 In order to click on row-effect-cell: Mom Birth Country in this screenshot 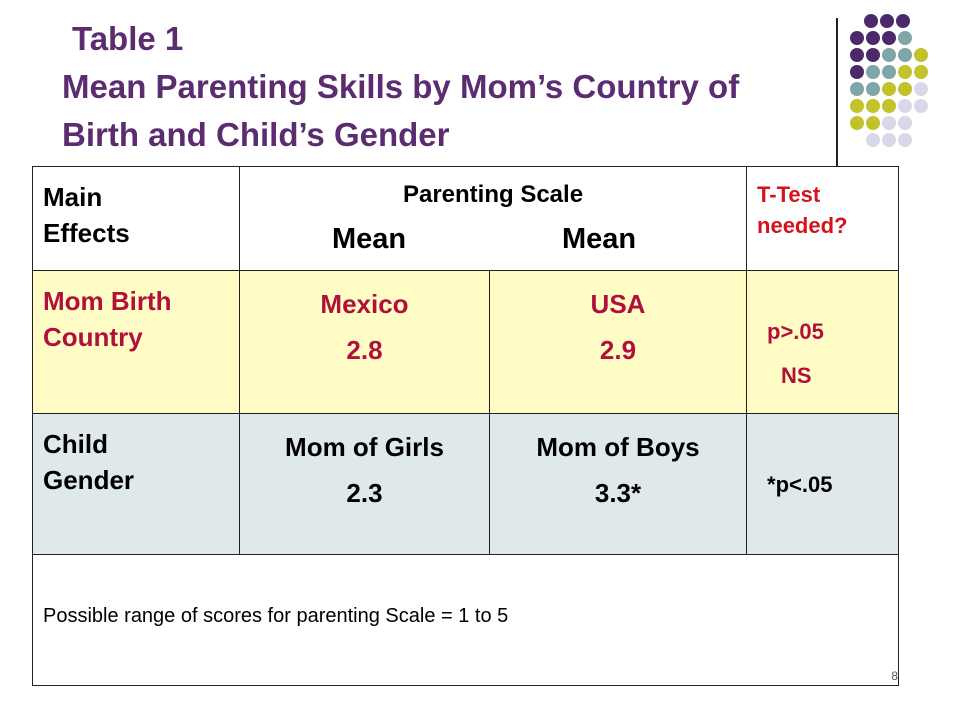, I will do `click(136, 342)`.